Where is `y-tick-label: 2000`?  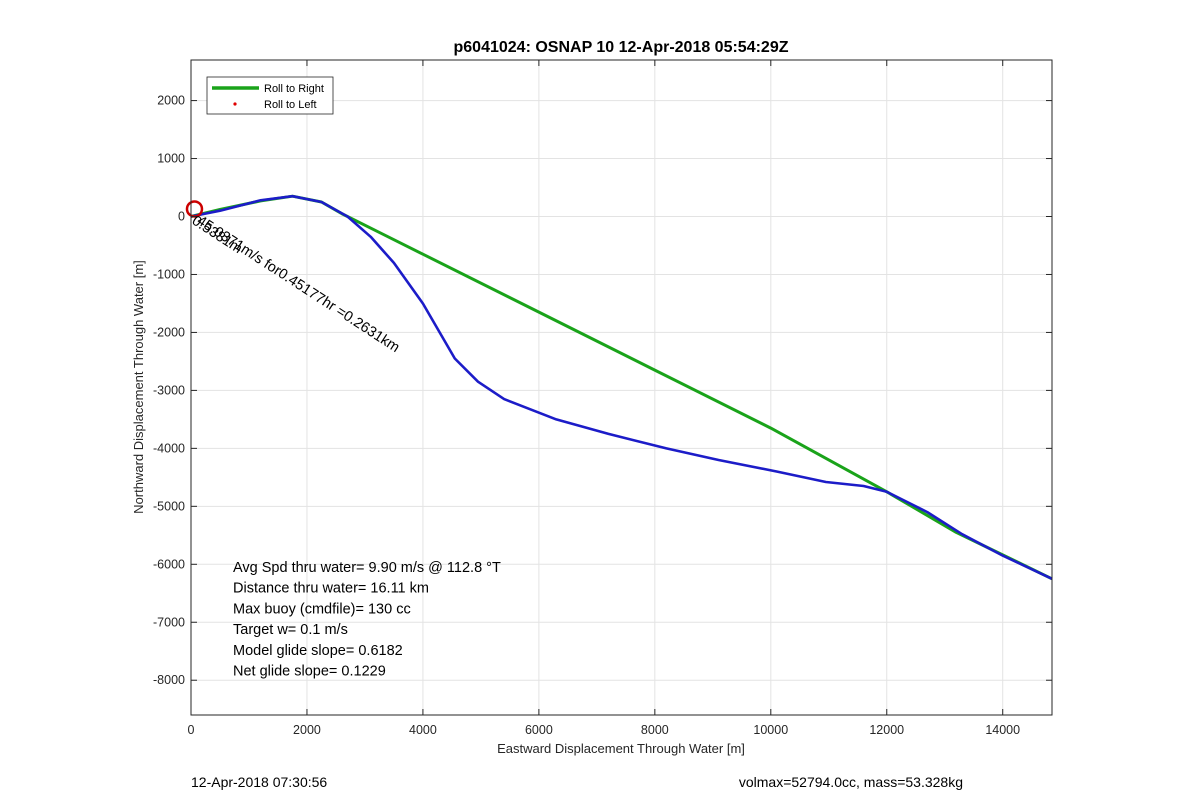
y-tick-label: 2000 is located at coordinates (171, 101).